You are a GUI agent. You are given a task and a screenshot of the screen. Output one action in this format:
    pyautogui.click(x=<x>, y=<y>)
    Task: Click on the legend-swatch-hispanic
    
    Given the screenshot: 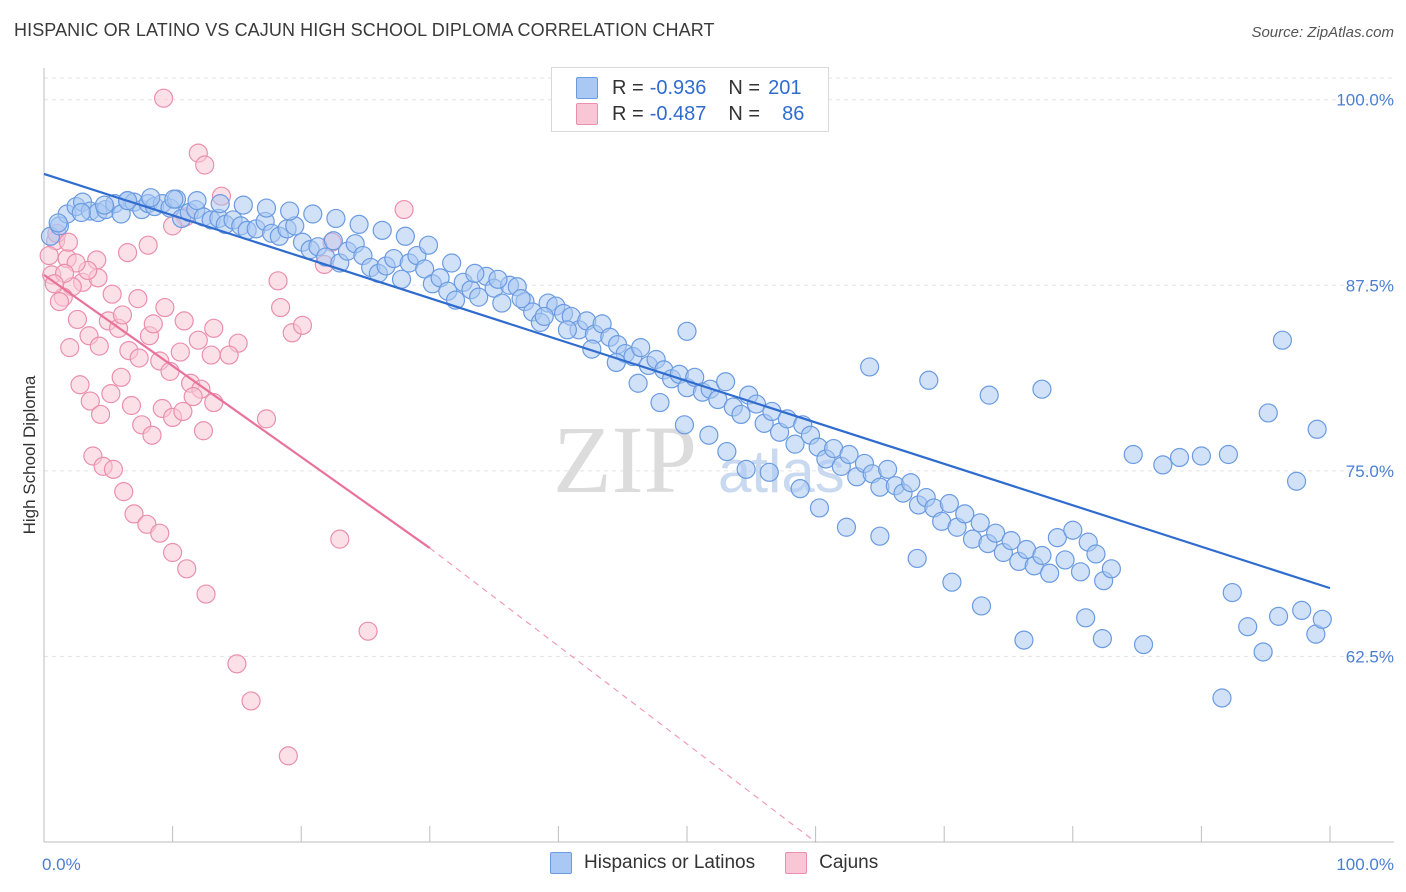 What is the action you would take?
    pyautogui.click(x=587, y=88)
    